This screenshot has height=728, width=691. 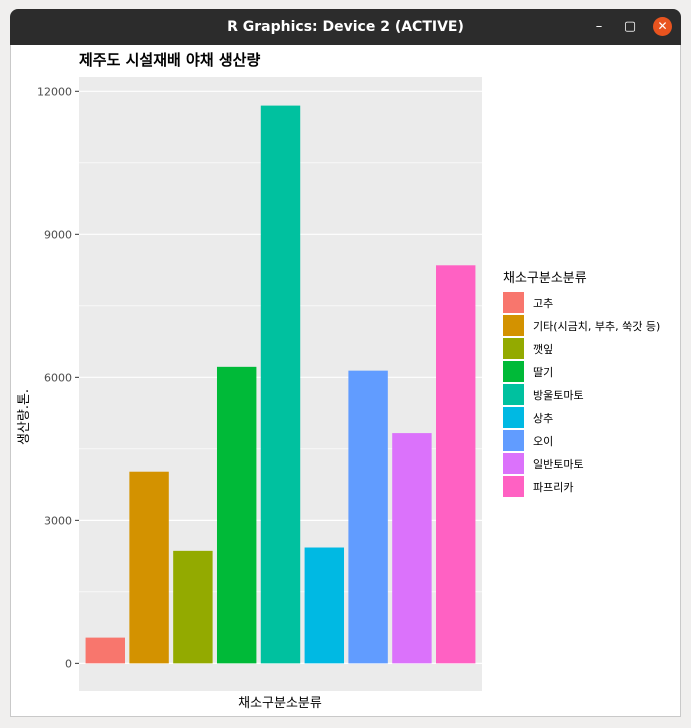 I want to click on x-axis-title: 채소구분소분류, so click(x=280, y=703).